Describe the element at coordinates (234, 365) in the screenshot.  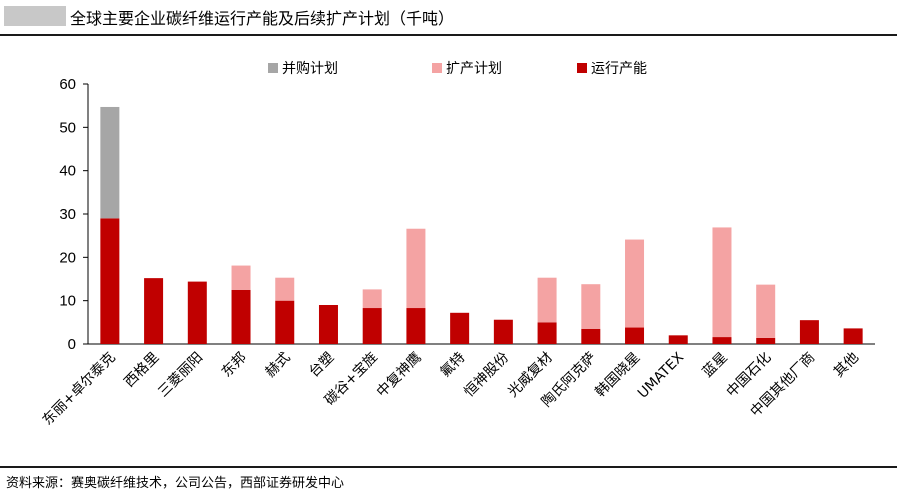
I see `category-label: 东邦` at that location.